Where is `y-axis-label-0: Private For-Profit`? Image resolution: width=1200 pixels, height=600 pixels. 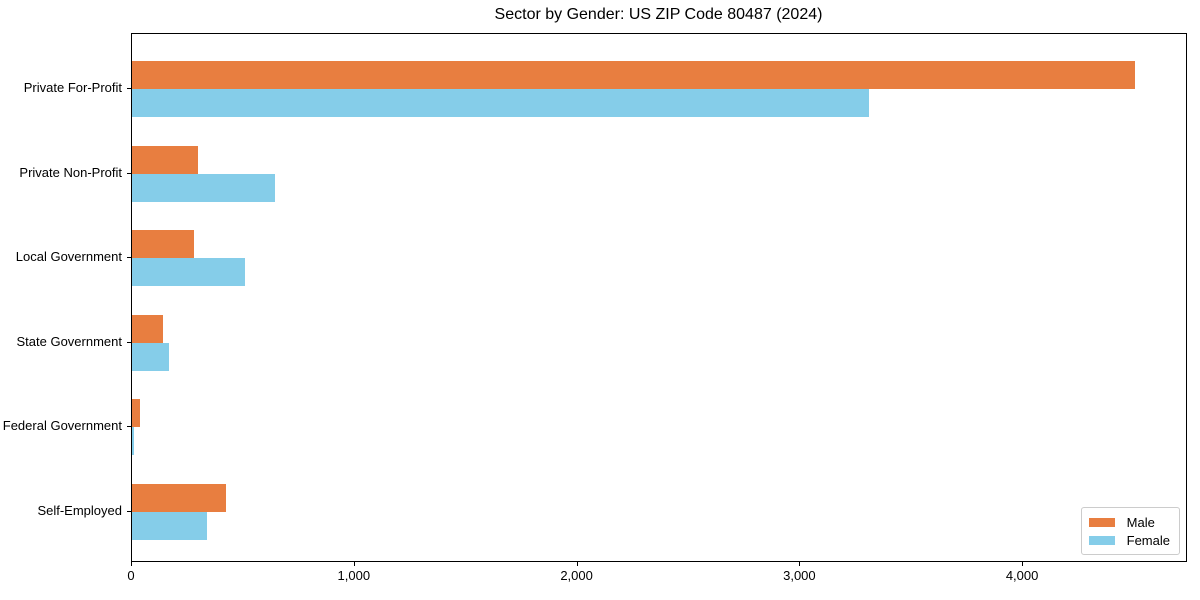 y-axis-label-0: Private For-Profit is located at coordinates (72, 87).